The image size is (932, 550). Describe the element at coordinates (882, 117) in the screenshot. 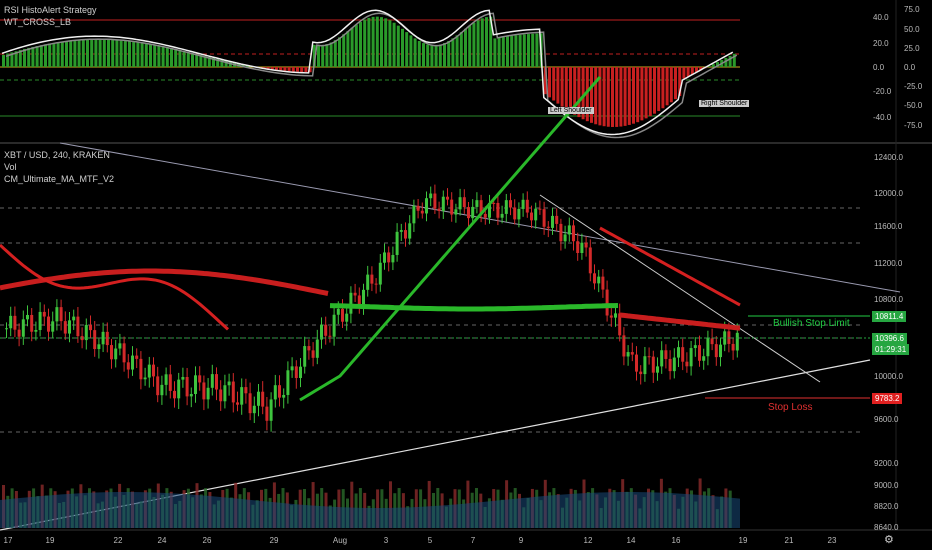

I see `osc-left-tick: -40.0` at that location.